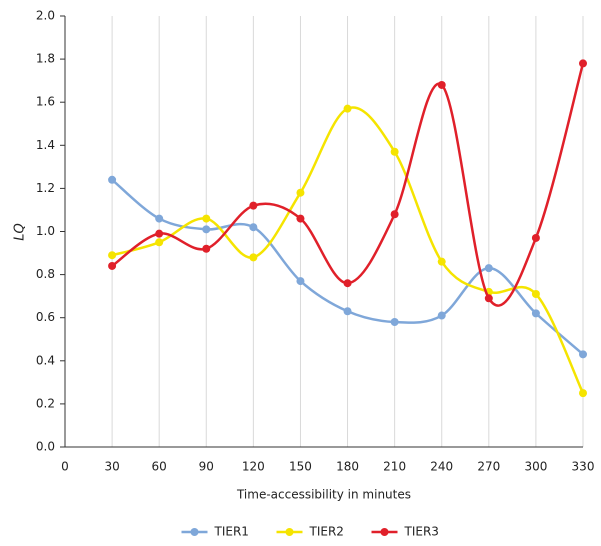 This screenshot has height=546, width=601. Describe the element at coordinates (441, 467) in the screenshot. I see `x-tick-label: 240` at that location.